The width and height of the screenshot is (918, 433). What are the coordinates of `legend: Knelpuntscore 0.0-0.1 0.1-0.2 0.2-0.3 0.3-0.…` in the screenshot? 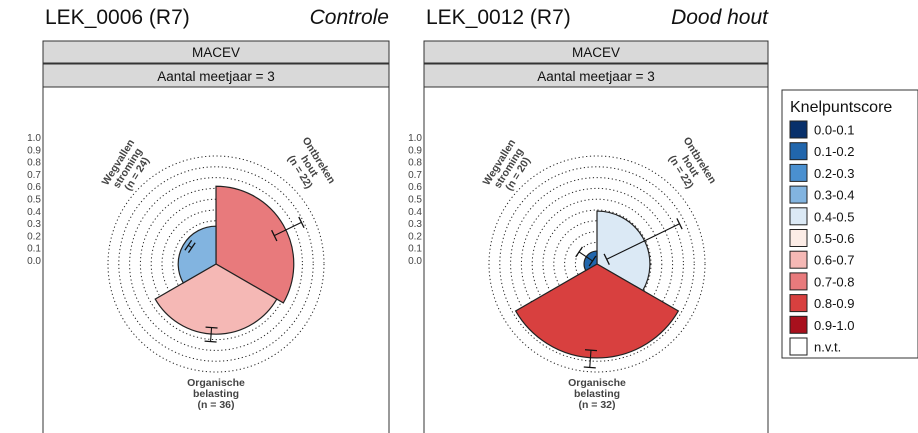 It's located at (849, 224).